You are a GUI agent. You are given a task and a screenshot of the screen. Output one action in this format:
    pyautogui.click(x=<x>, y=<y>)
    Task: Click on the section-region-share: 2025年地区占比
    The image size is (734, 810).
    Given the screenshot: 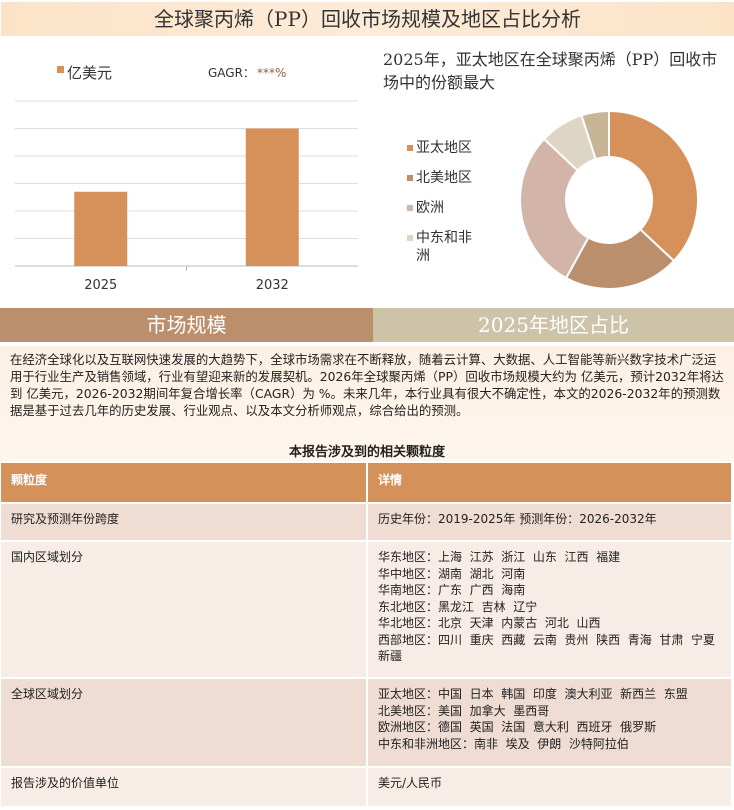 What is the action you would take?
    pyautogui.click(x=553, y=325)
    